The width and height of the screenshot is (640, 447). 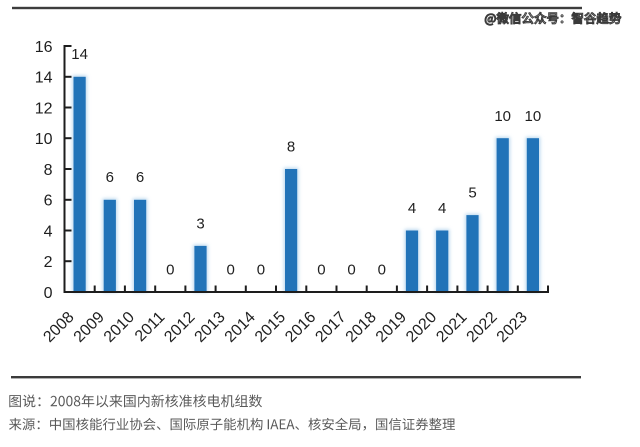 I want to click on svg-text: 16, so click(x=44, y=47).